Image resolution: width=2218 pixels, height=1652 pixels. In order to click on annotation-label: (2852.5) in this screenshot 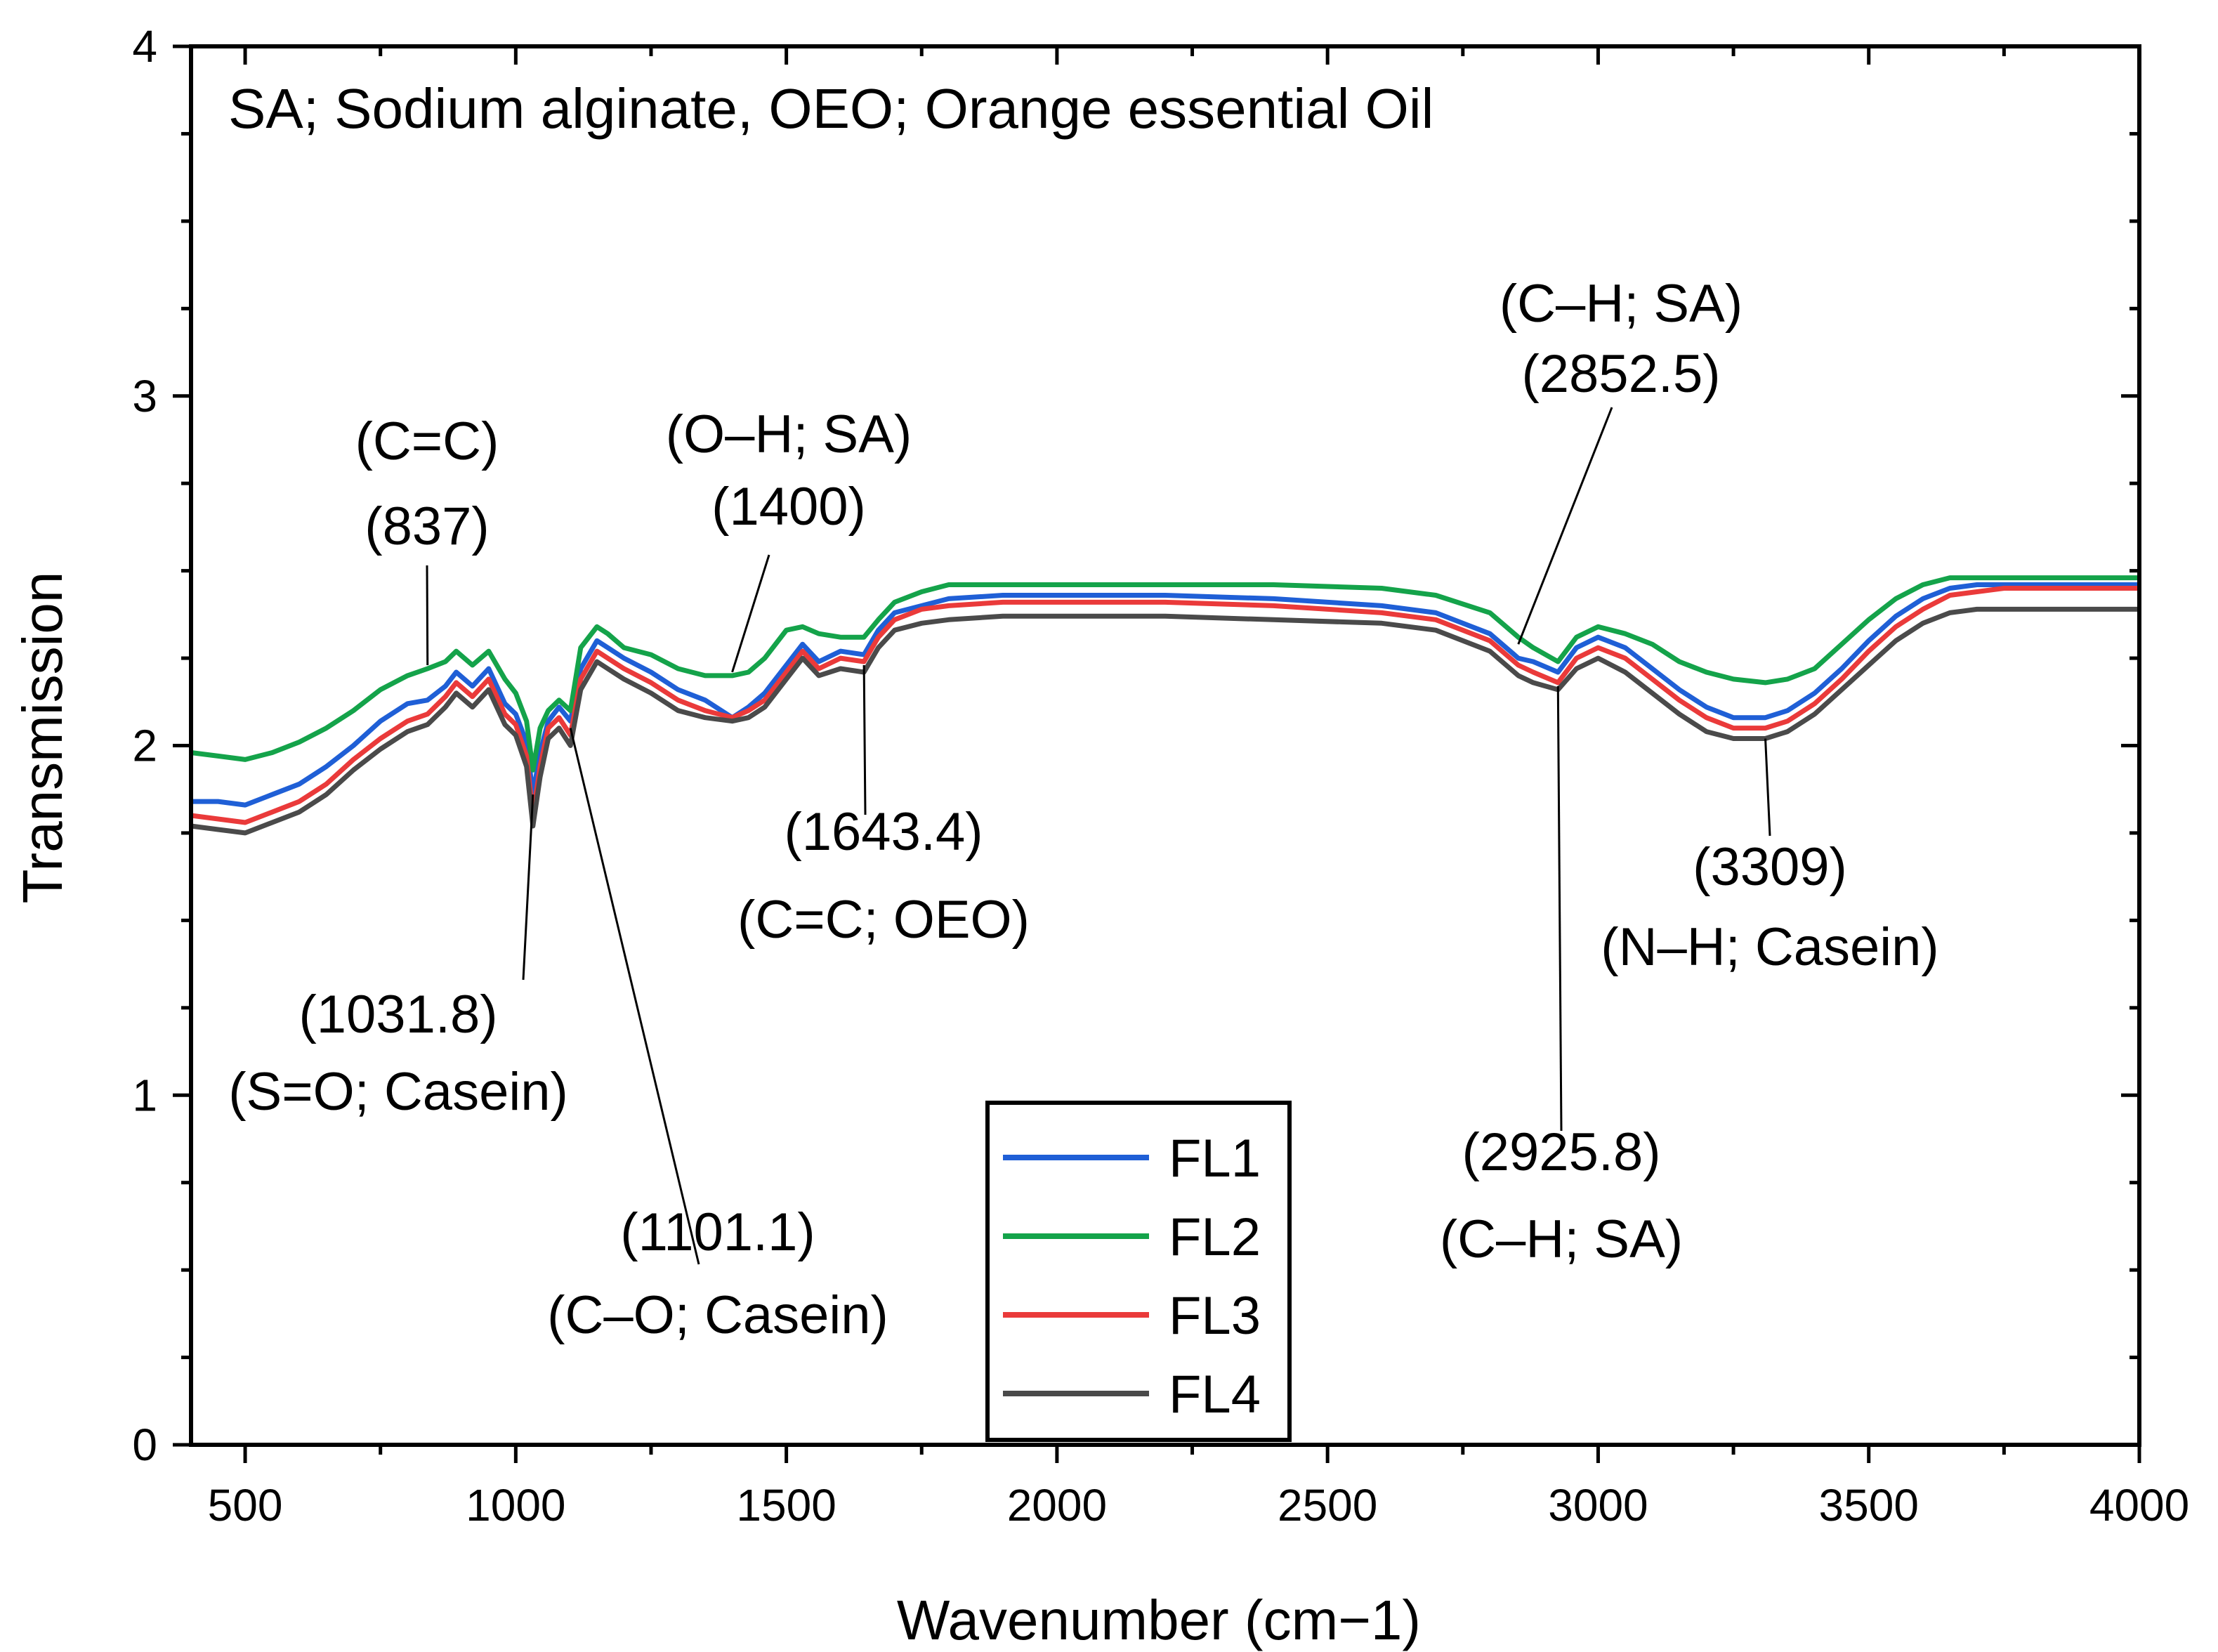, I will do `click(1620, 374)`.